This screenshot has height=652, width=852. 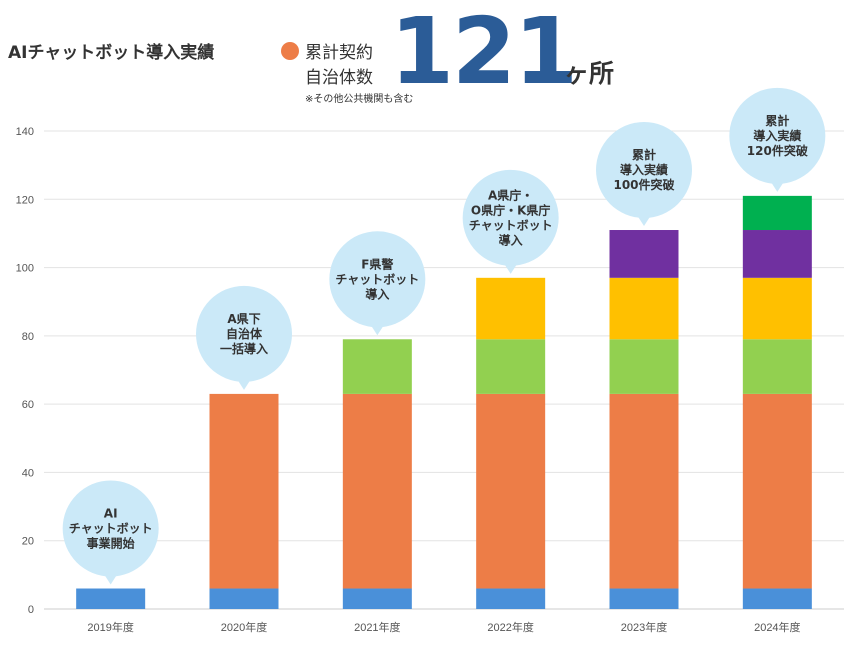 I want to click on bubble-text-line: 120件突破, so click(x=777, y=150).